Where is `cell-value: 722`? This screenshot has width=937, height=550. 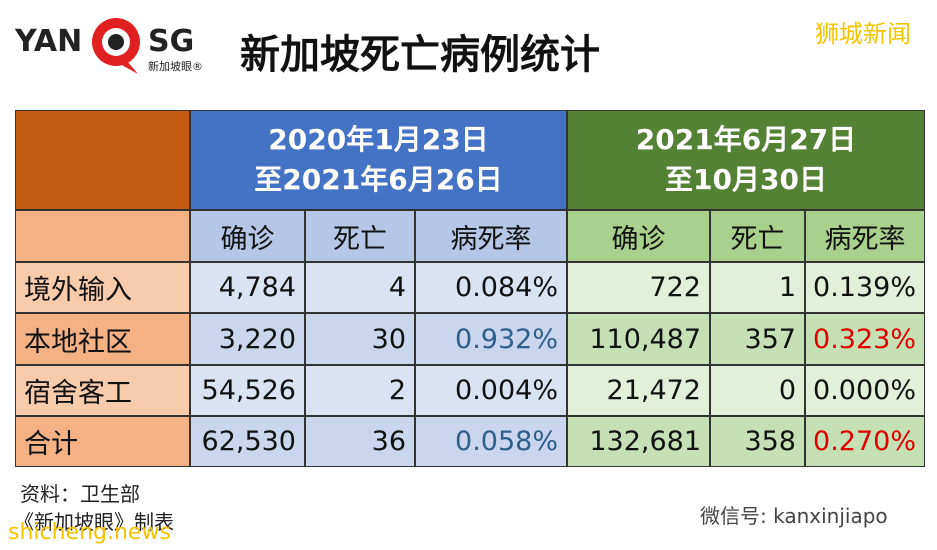 cell-value: 722 is located at coordinates (675, 287).